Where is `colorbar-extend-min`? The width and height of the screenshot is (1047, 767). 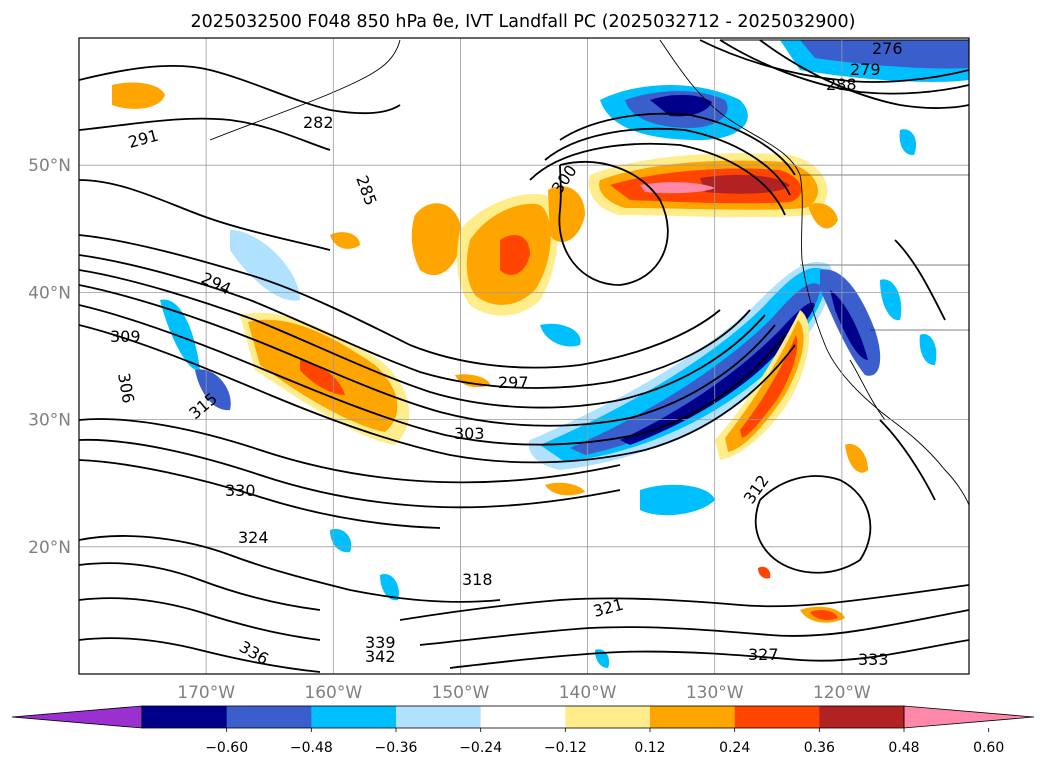
colorbar-extend-min is located at coordinates (77, 717).